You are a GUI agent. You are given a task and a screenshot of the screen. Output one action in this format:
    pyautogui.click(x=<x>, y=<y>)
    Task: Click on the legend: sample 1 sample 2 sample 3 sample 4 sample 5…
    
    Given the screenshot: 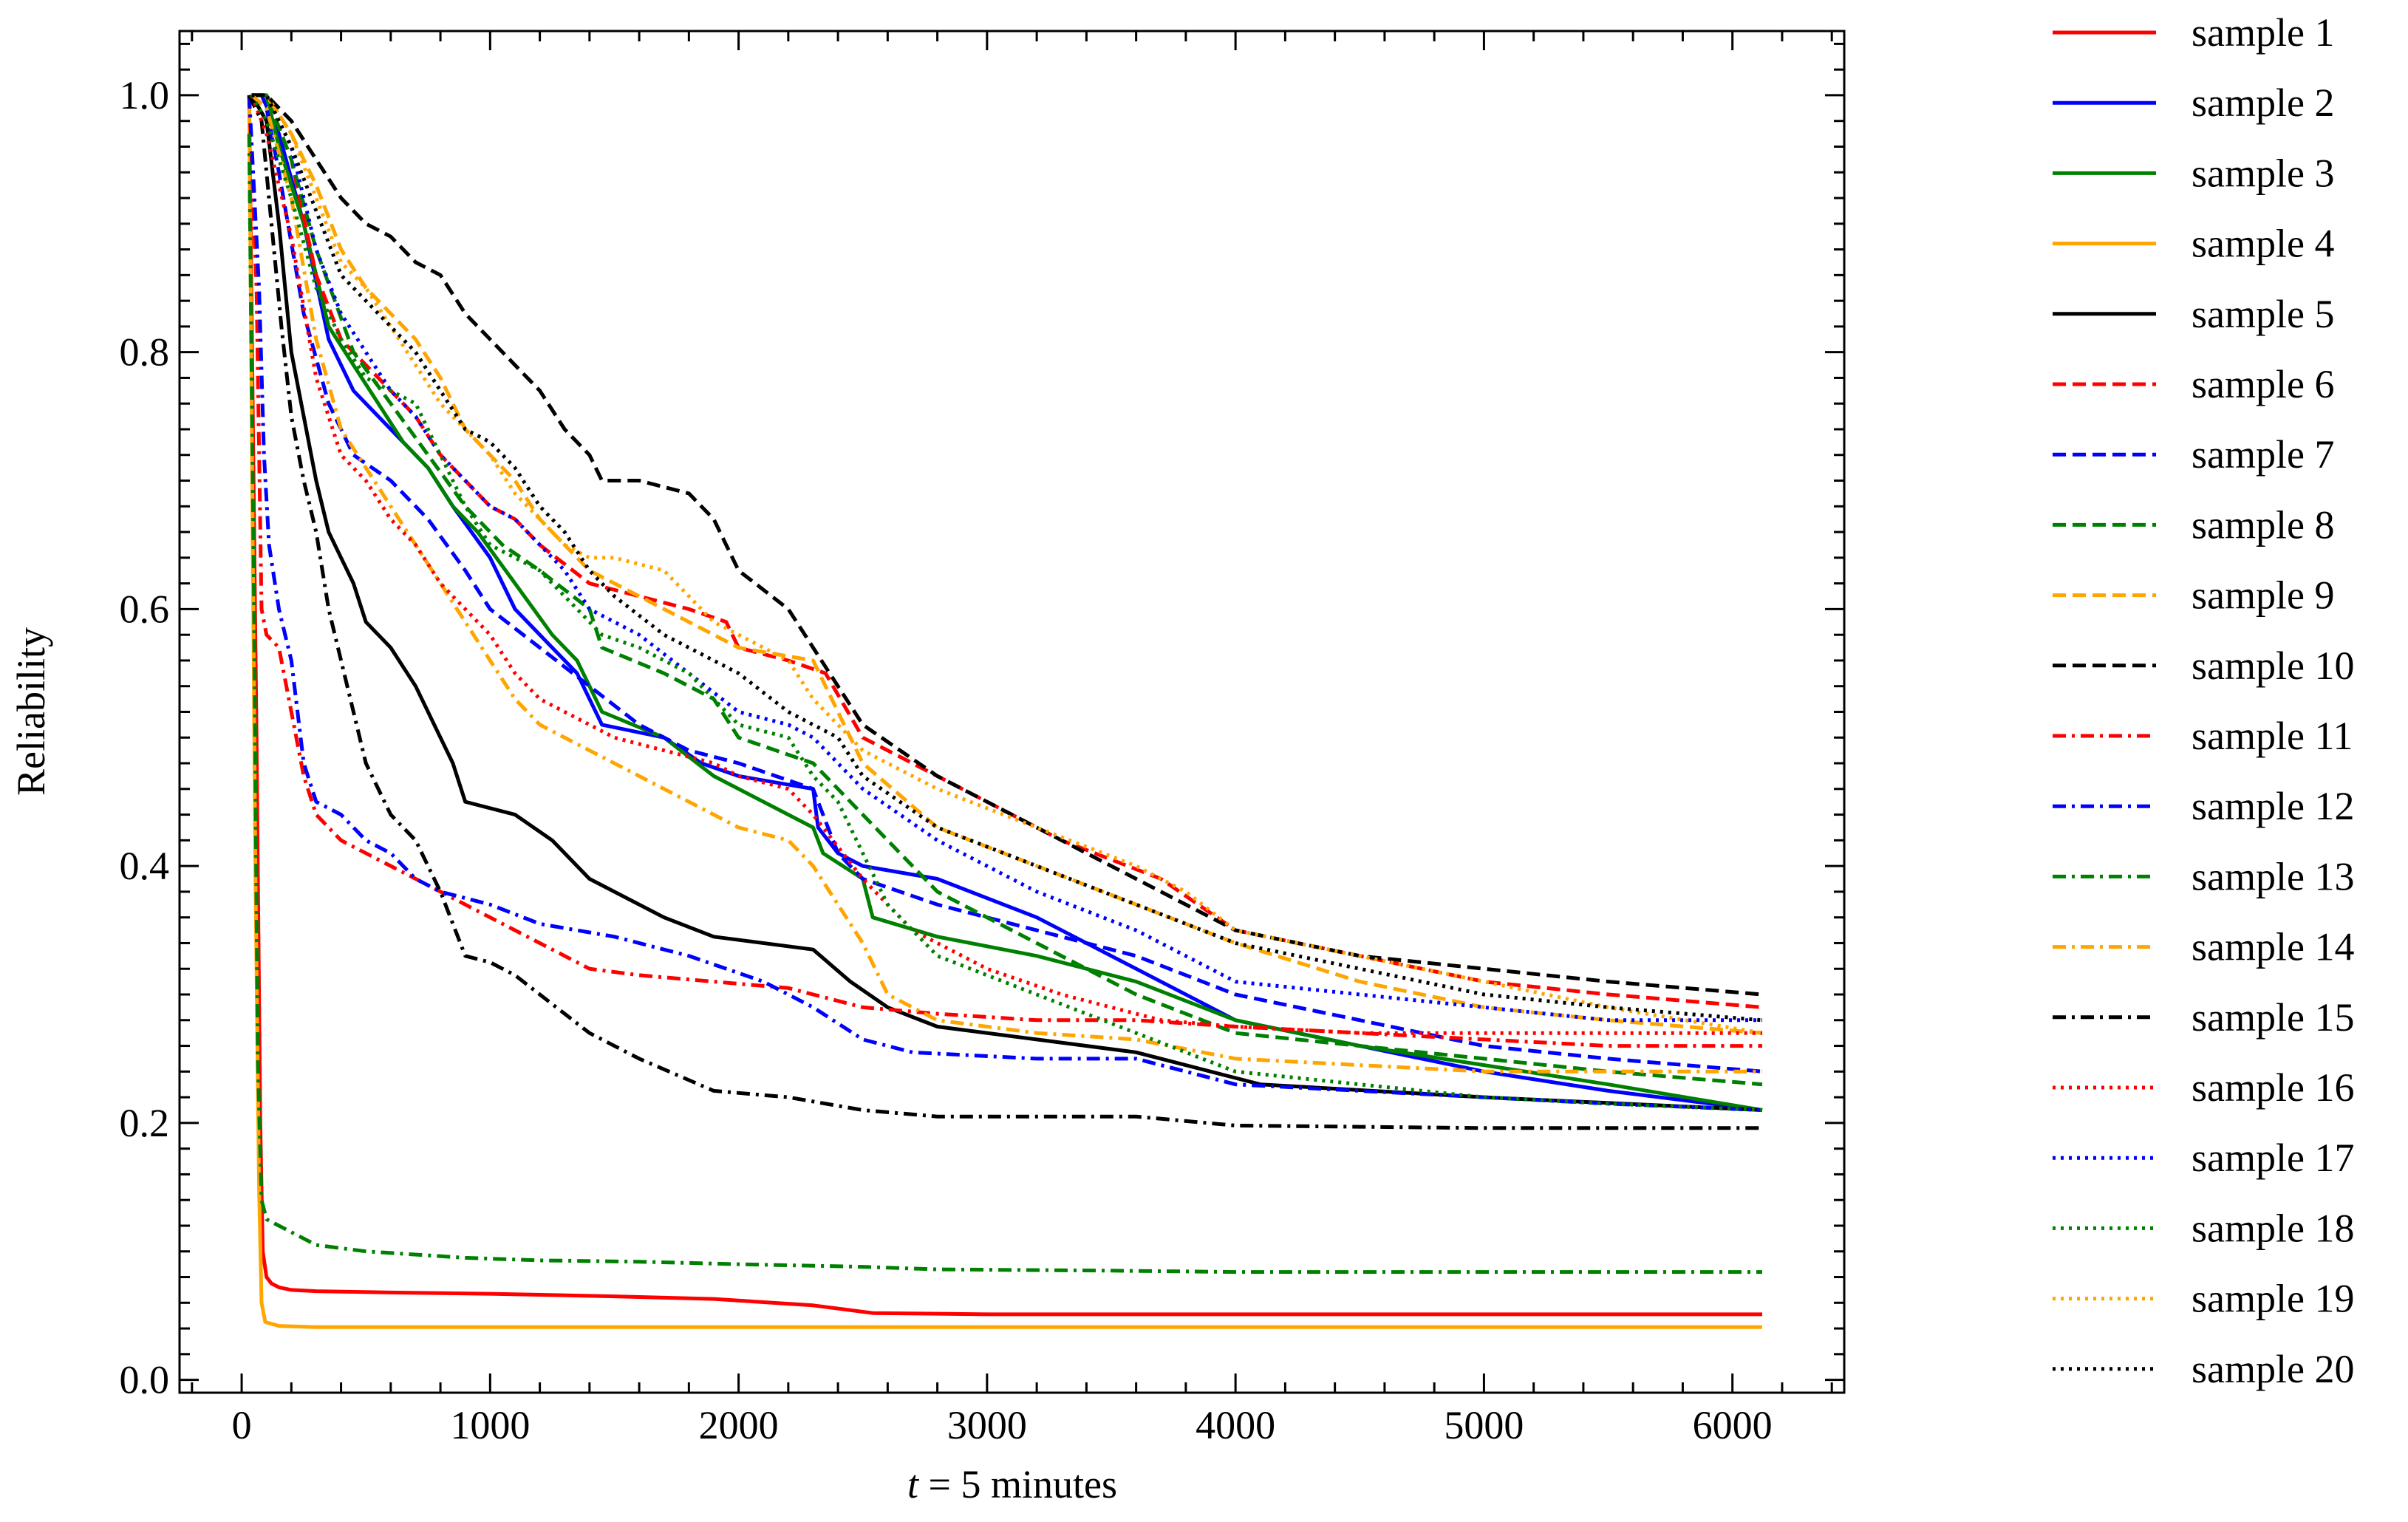 What is the action you would take?
    pyautogui.click(x=2203, y=701)
    